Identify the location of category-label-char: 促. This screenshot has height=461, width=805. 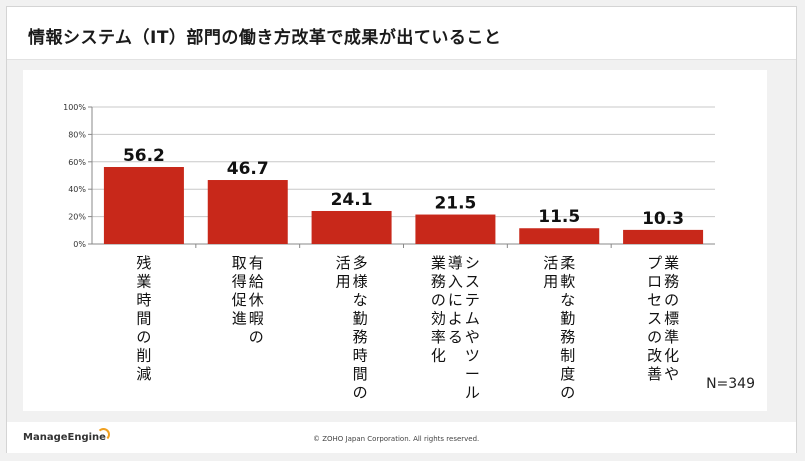
(239, 300).